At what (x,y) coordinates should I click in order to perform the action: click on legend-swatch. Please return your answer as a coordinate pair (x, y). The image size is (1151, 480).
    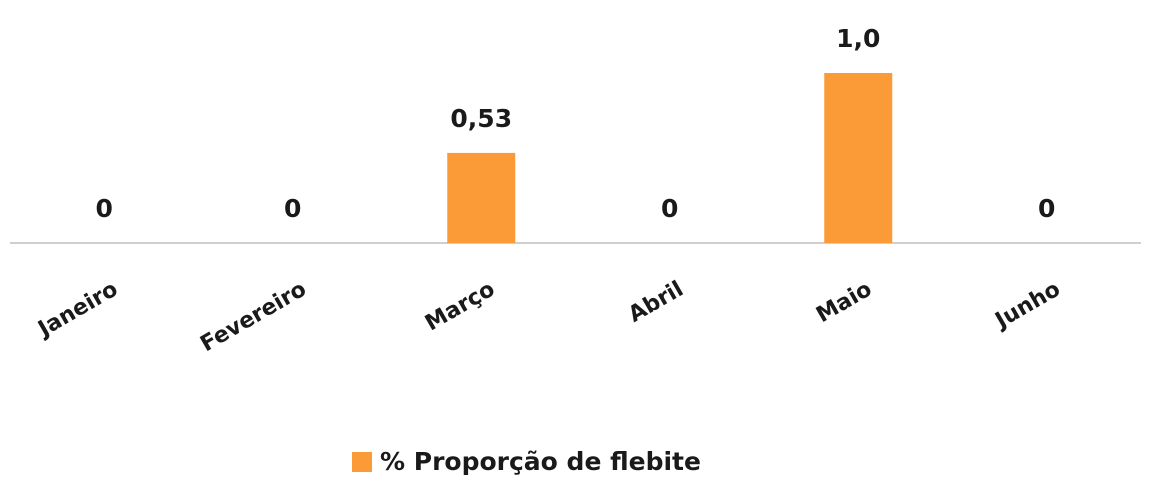
    Looking at the image, I should click on (362, 462).